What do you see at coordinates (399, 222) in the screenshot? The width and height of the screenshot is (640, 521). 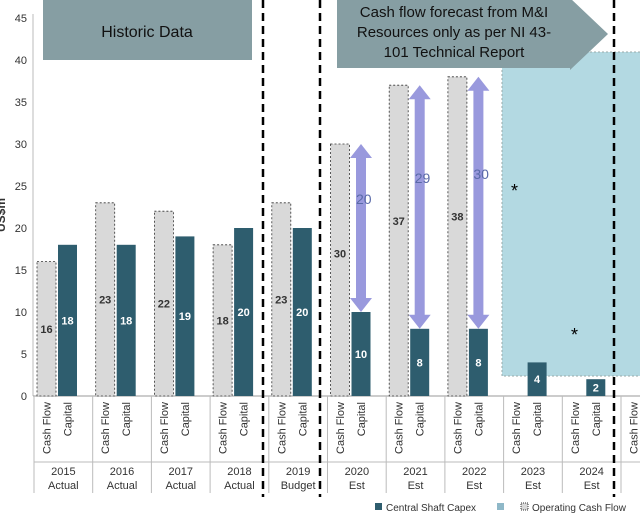 I see `cash-flow-value-label: 37` at bounding box center [399, 222].